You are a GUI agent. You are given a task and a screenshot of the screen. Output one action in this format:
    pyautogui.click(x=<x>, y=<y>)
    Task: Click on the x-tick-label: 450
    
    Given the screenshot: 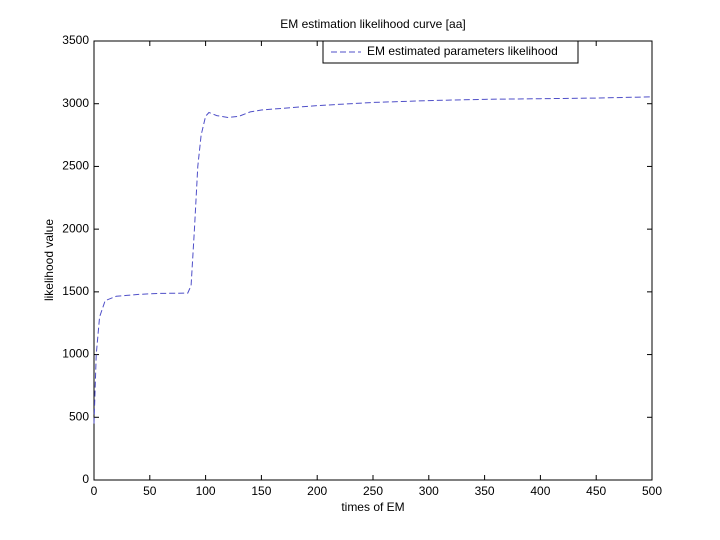 What is the action you would take?
    pyautogui.click(x=596, y=491)
    